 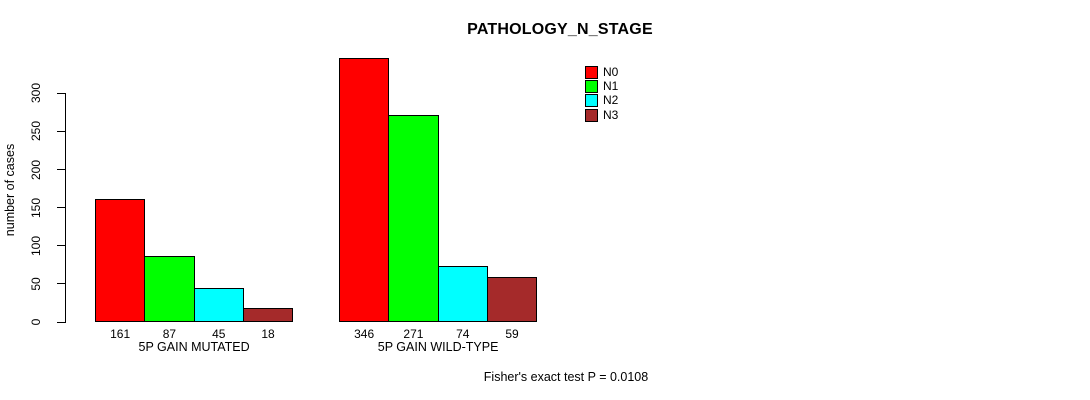 What do you see at coordinates (591, 115) in the screenshot?
I see `legend-swatch-n3` at bounding box center [591, 115].